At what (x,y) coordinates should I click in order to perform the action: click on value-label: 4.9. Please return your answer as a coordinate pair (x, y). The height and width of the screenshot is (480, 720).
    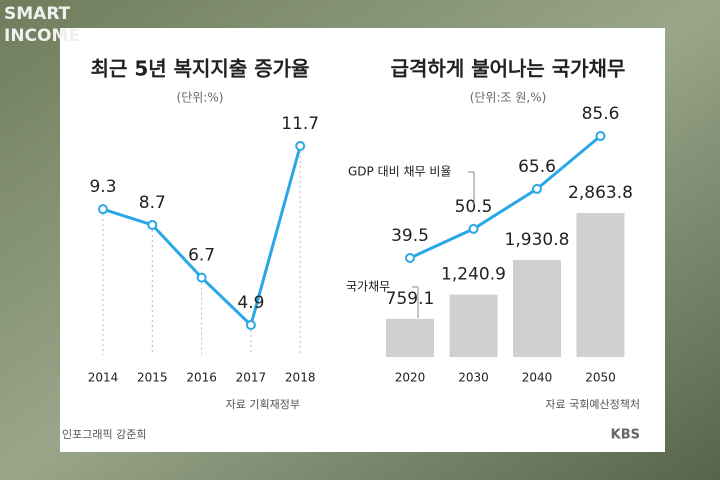
    Looking at the image, I should click on (250, 303).